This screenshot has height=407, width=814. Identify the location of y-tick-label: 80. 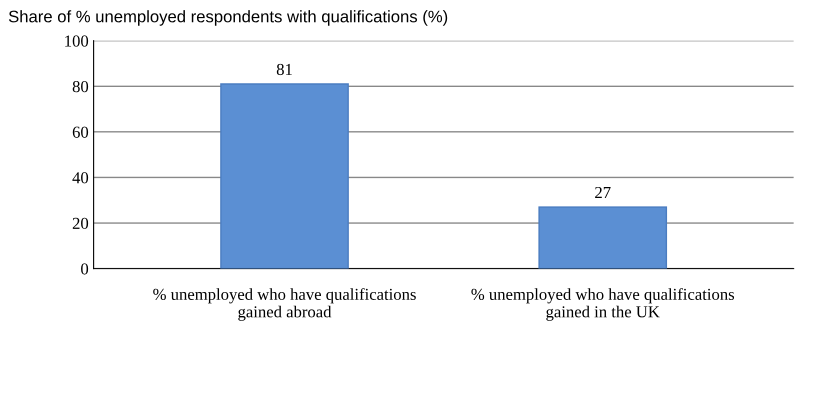
(80, 86).